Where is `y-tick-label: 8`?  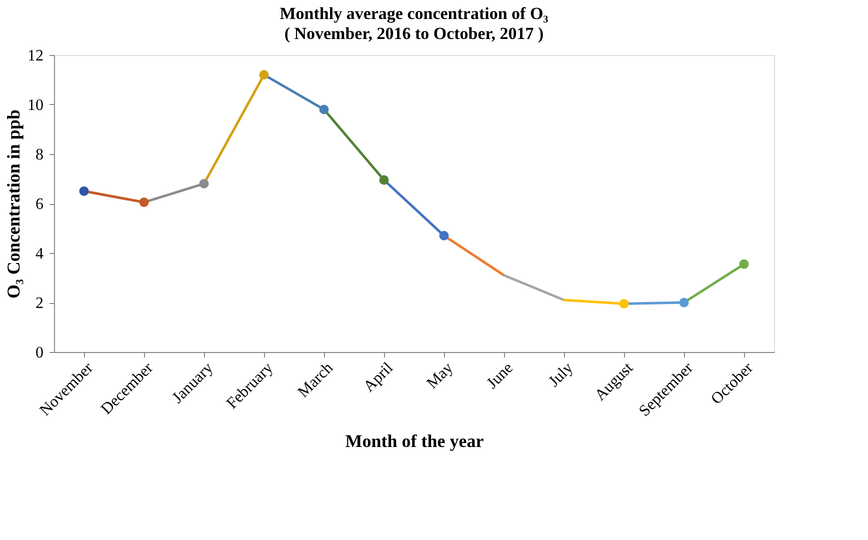
y-tick-label: 8 is located at coordinates (40, 155).